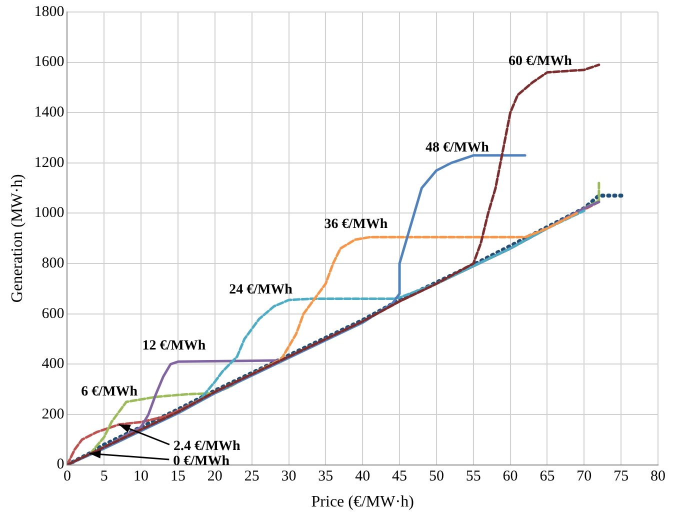 The width and height of the screenshot is (683, 520). What do you see at coordinates (53, 263) in the screenshot?
I see `y-tick-label: 800` at bounding box center [53, 263].